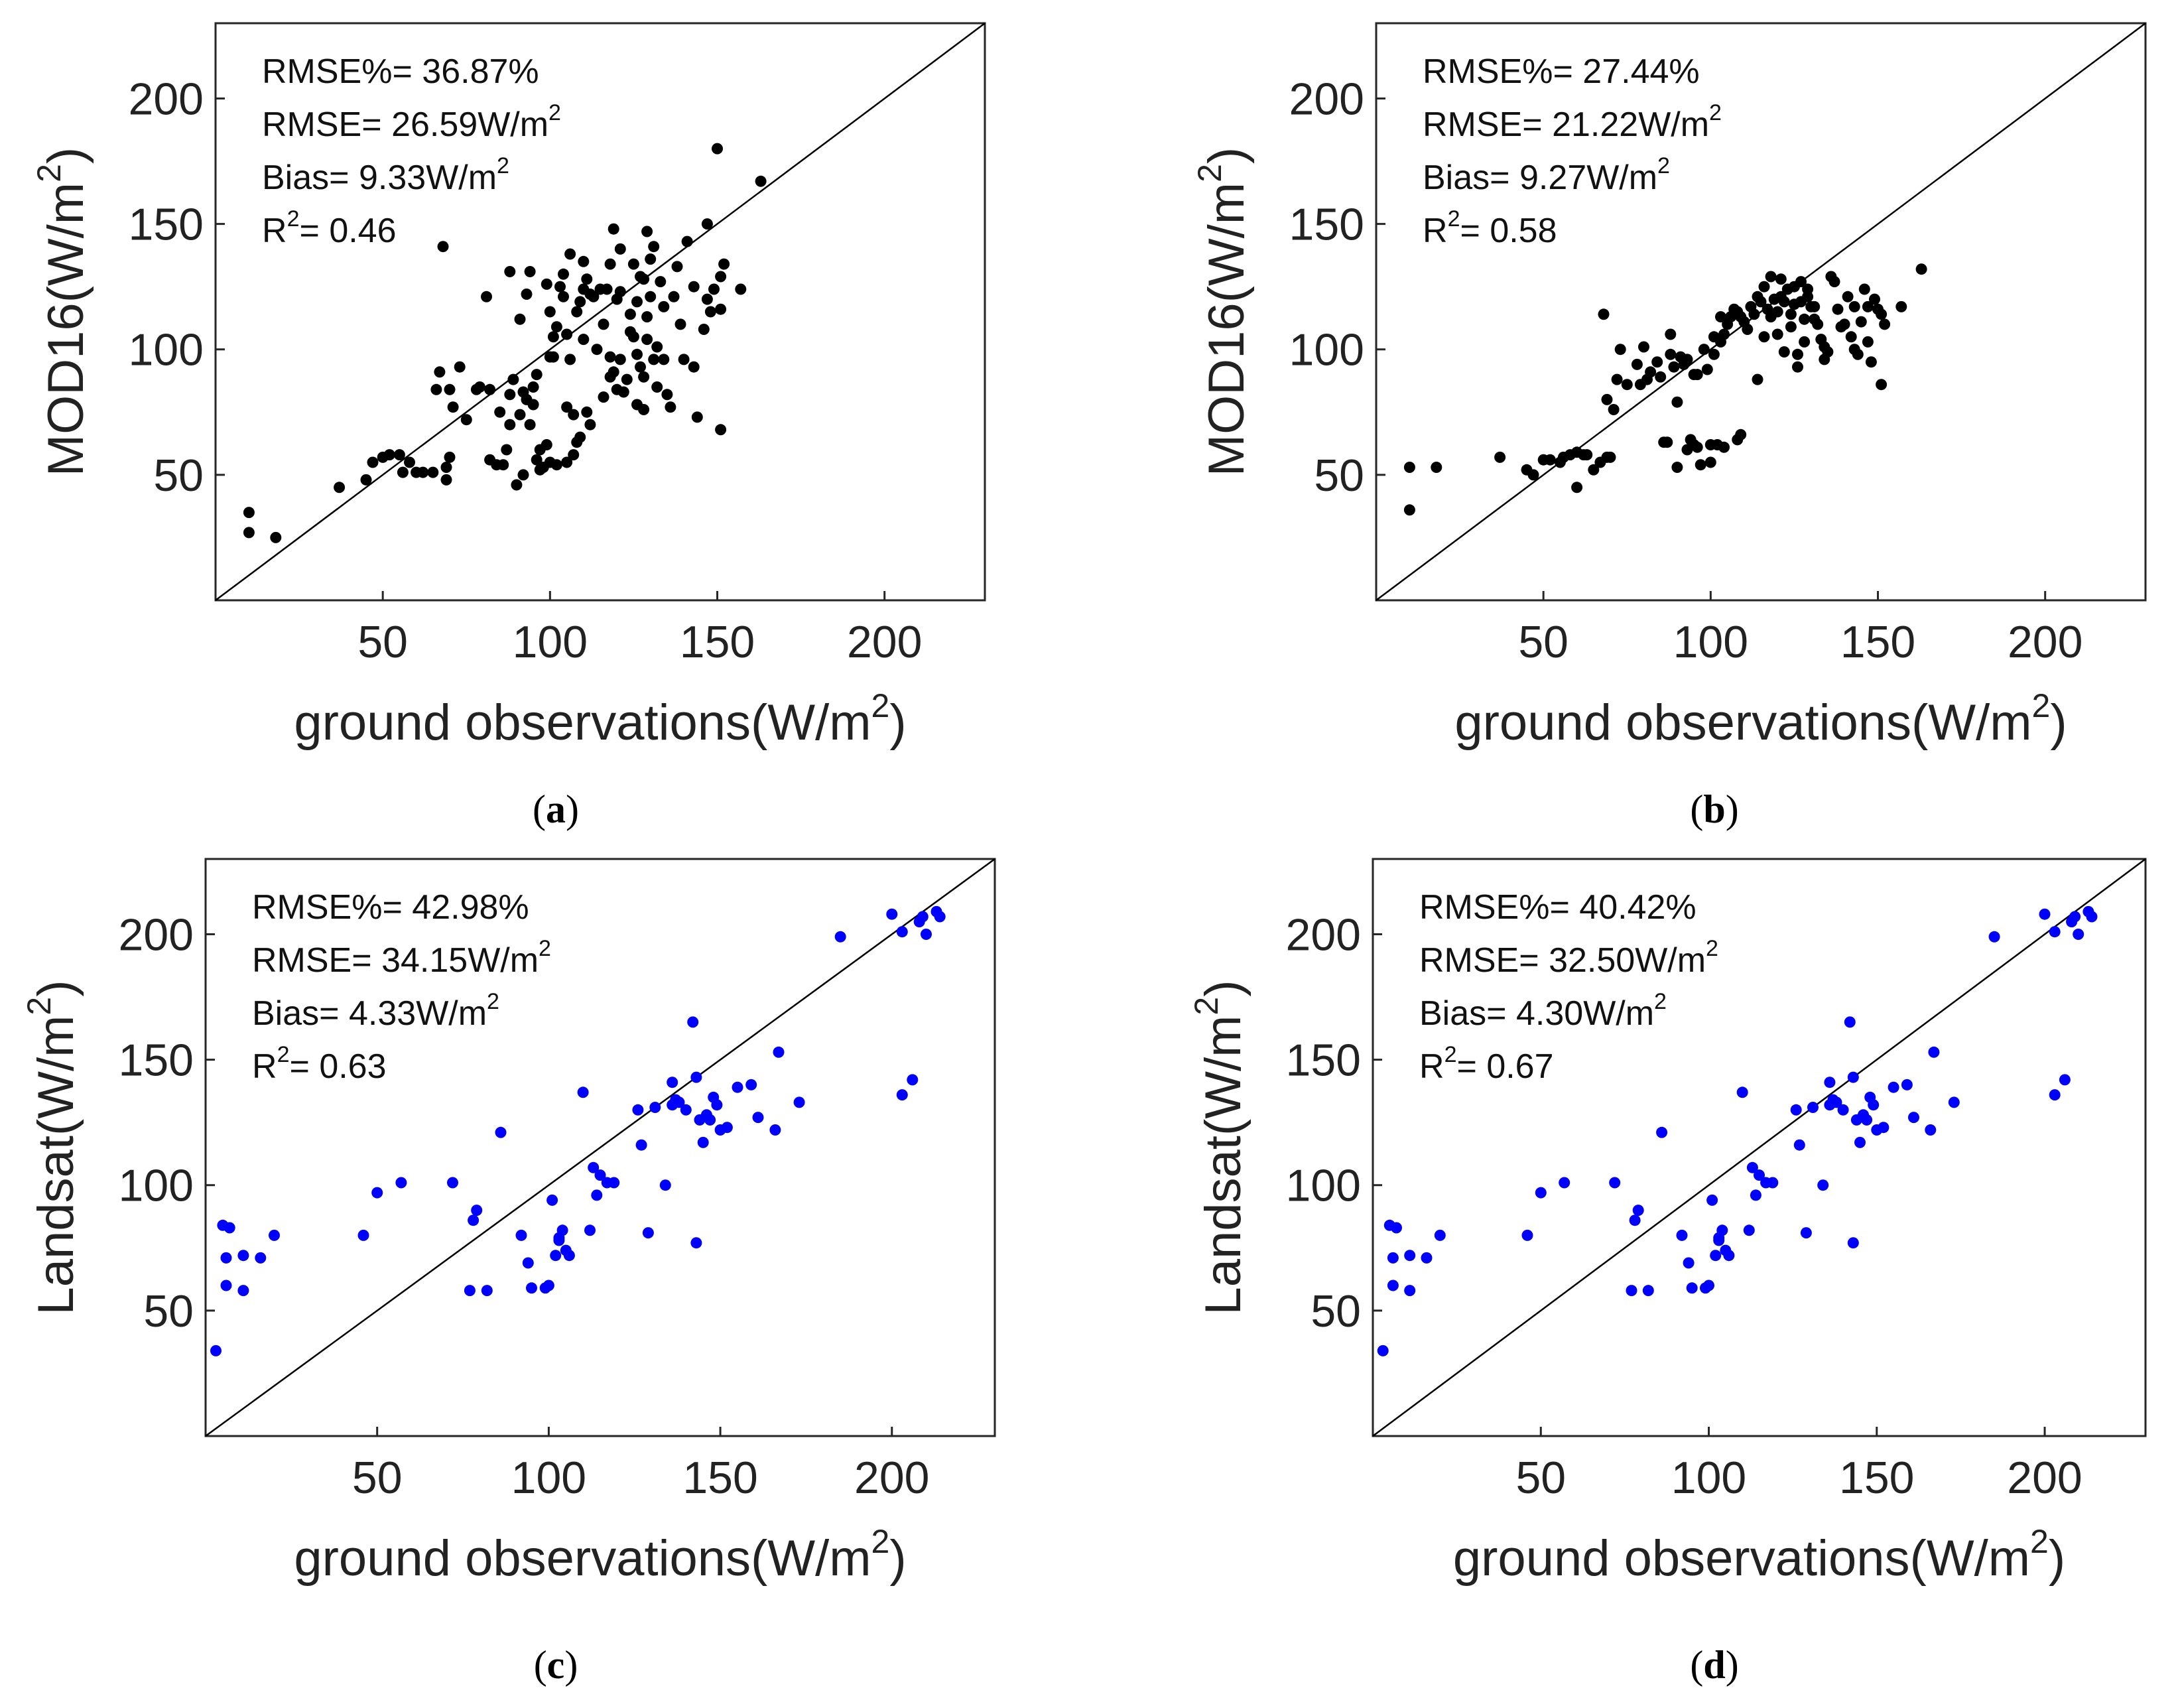  I want to click on stat-bias: Bias= 9.33W/m2, so click(385, 175).